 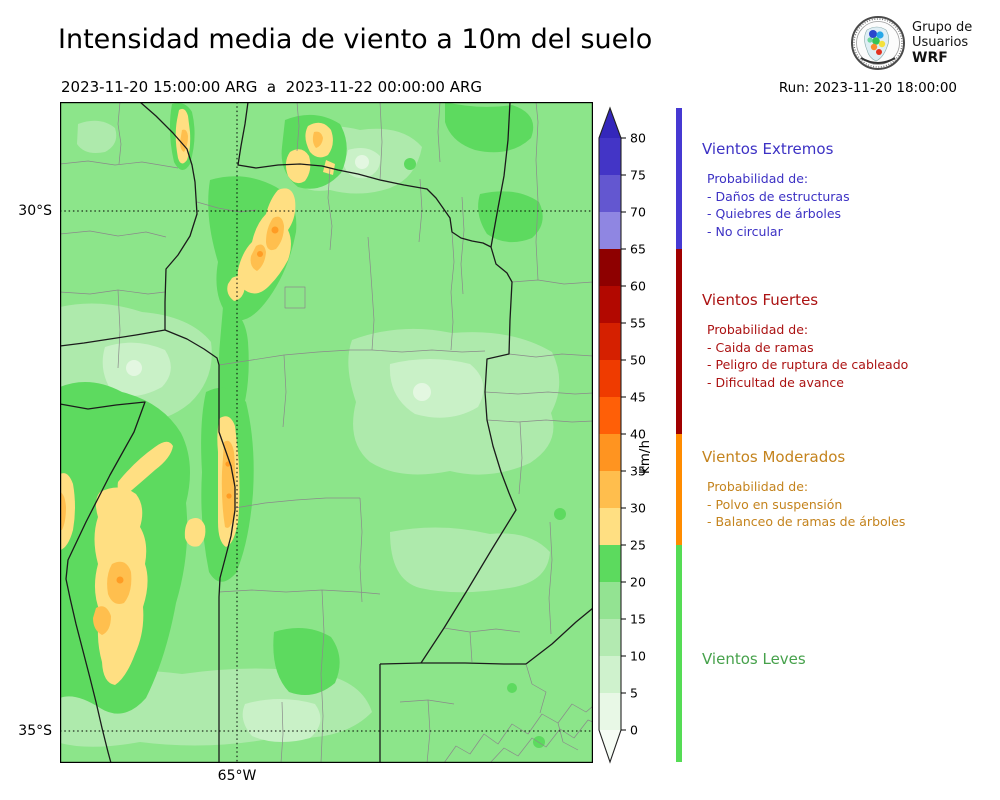 What do you see at coordinates (942, 27) in the screenshot?
I see `logo-line-1: Grupo de` at bounding box center [942, 27].